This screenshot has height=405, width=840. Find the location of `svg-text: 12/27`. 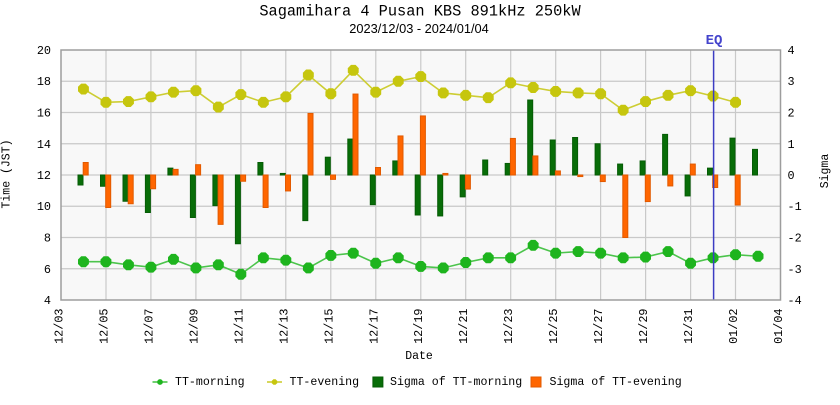

svg-text: 12/27 is located at coordinates (599, 326).